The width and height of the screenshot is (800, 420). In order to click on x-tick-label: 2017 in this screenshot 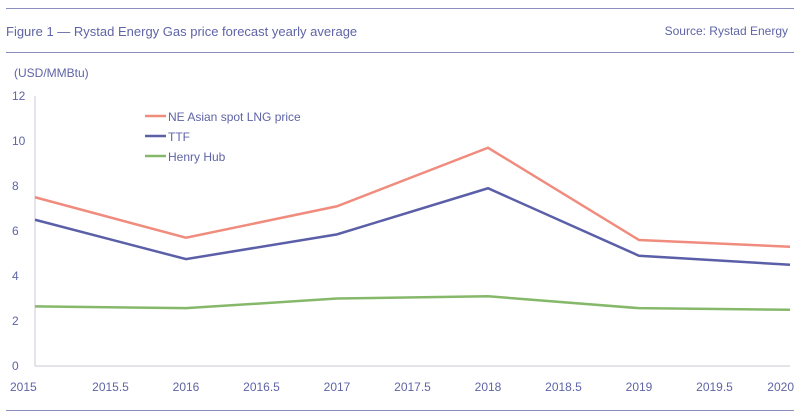, I will do `click(337, 387)`.